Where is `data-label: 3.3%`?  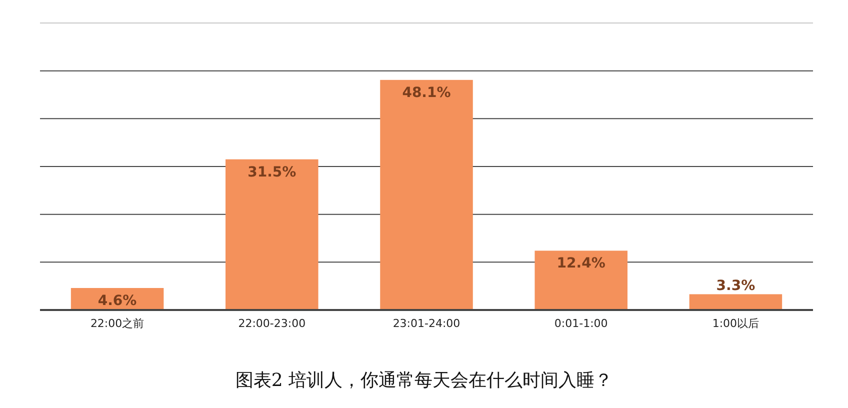 data-label: 3.3% is located at coordinates (736, 286).